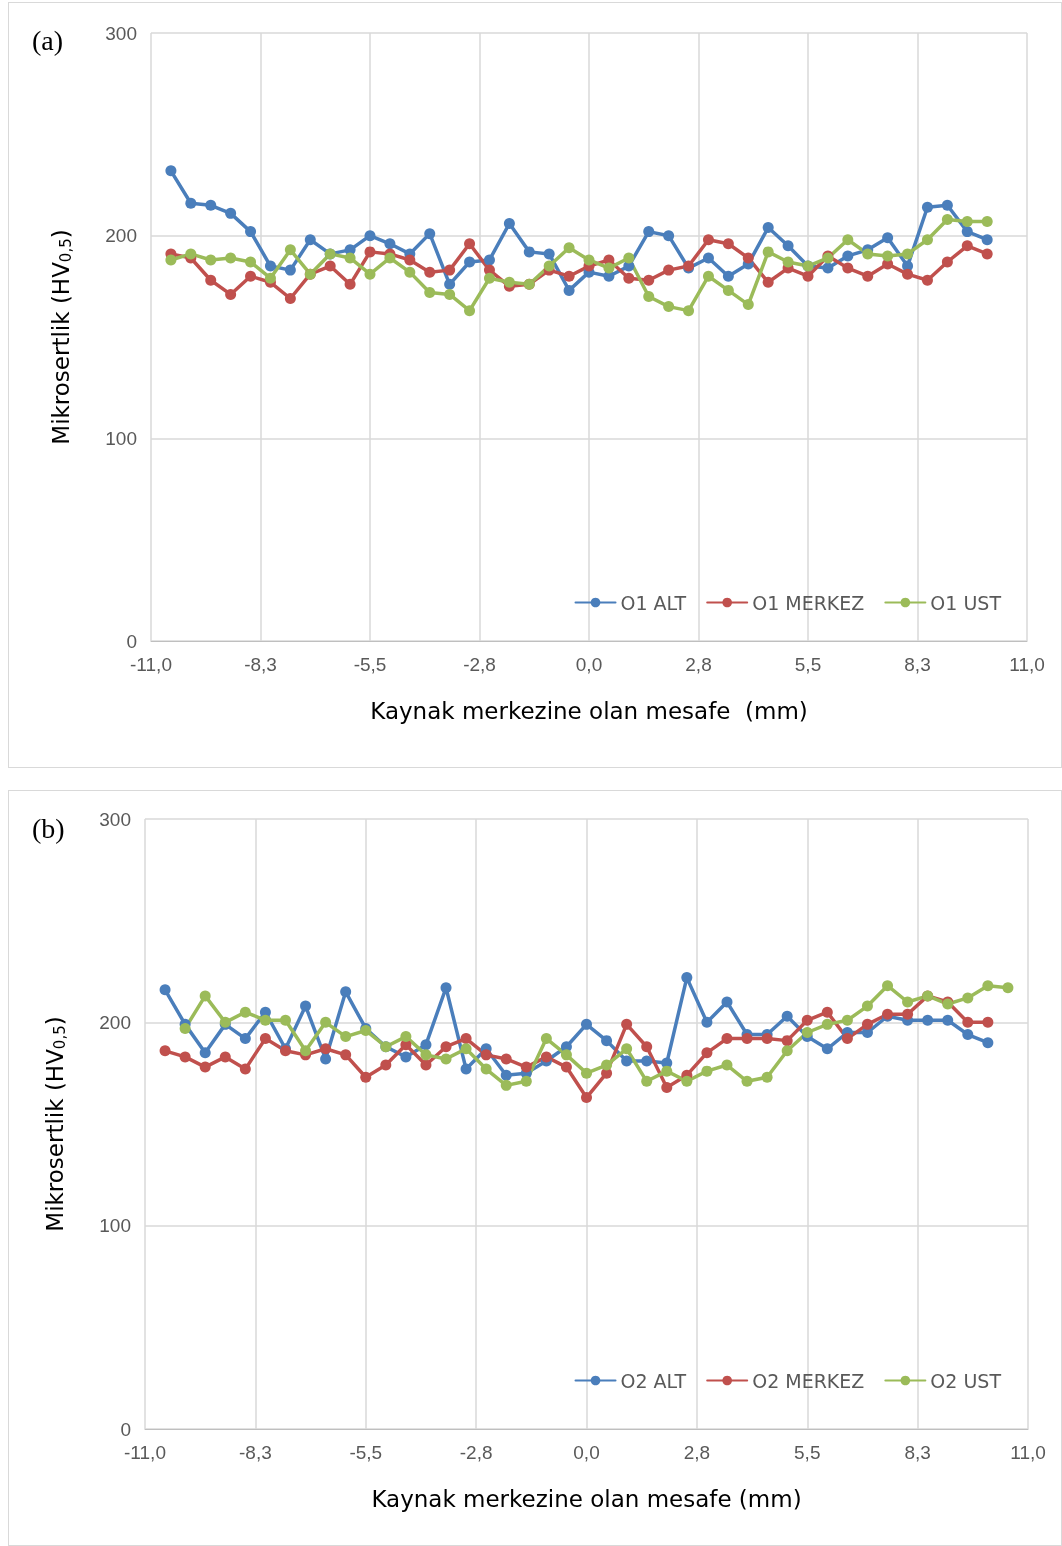 Image resolution: width=1062 pixels, height=1546 pixels. I want to click on chart-title: (b), so click(48, 828).